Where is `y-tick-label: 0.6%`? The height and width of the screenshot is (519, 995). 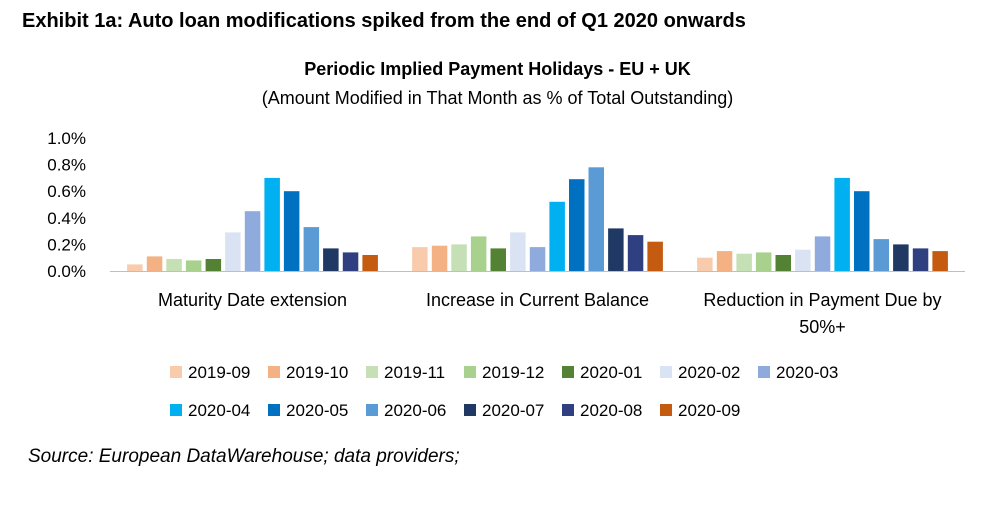 y-tick-label: 0.6% is located at coordinates (66, 191).